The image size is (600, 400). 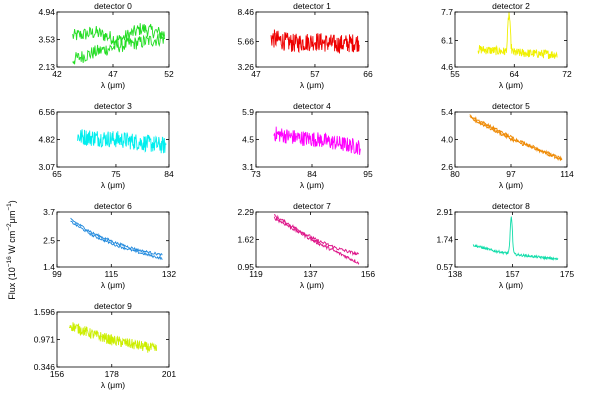 What do you see at coordinates (444, 212) in the screenshot?
I see `y-tick-label: 2.91` at bounding box center [444, 212].